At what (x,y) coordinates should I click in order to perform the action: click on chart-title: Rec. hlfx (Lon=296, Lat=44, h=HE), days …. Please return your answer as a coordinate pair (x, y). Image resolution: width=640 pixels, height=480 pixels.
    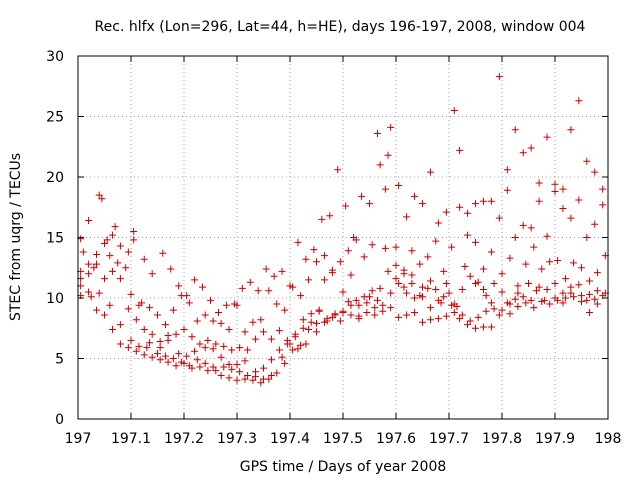
    Looking at the image, I should click on (340, 27).